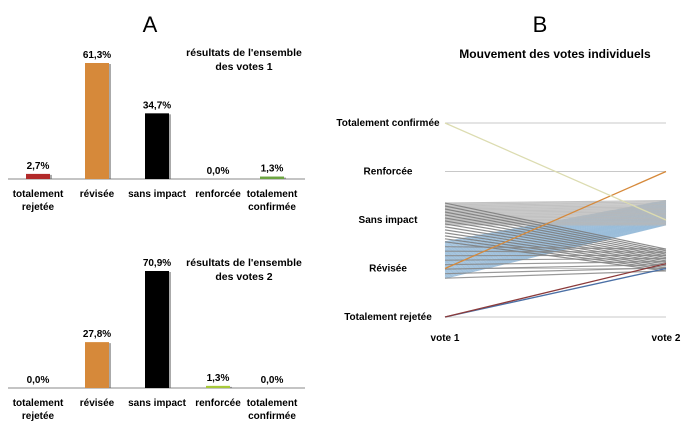 The width and height of the screenshot is (681, 424). What do you see at coordinates (389, 220) in the screenshot?
I see `level-label: Sans impact` at bounding box center [389, 220].